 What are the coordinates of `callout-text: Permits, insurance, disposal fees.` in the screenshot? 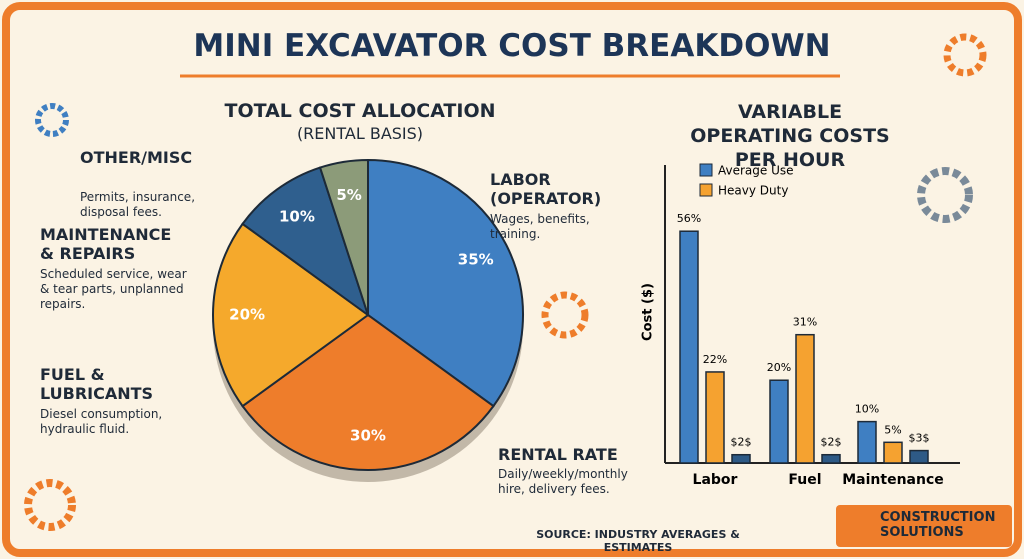 It's located at (138, 204).